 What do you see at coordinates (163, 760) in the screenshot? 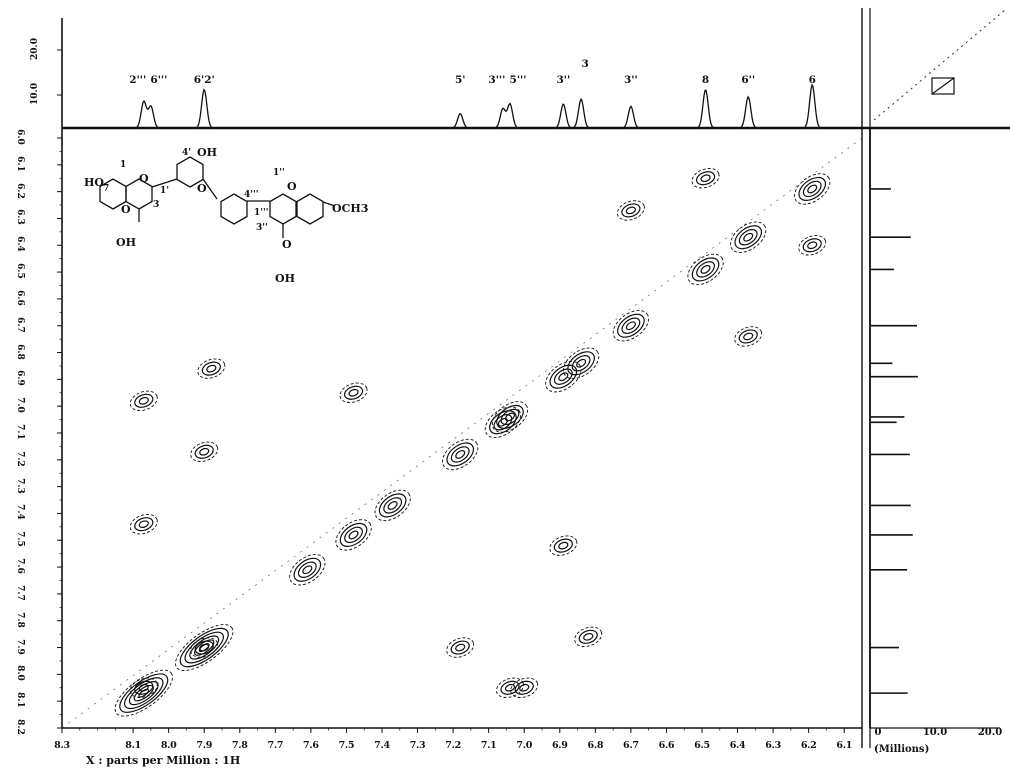
I see `x-axis-title: X : parts per Million : 1H` at bounding box center [163, 760].